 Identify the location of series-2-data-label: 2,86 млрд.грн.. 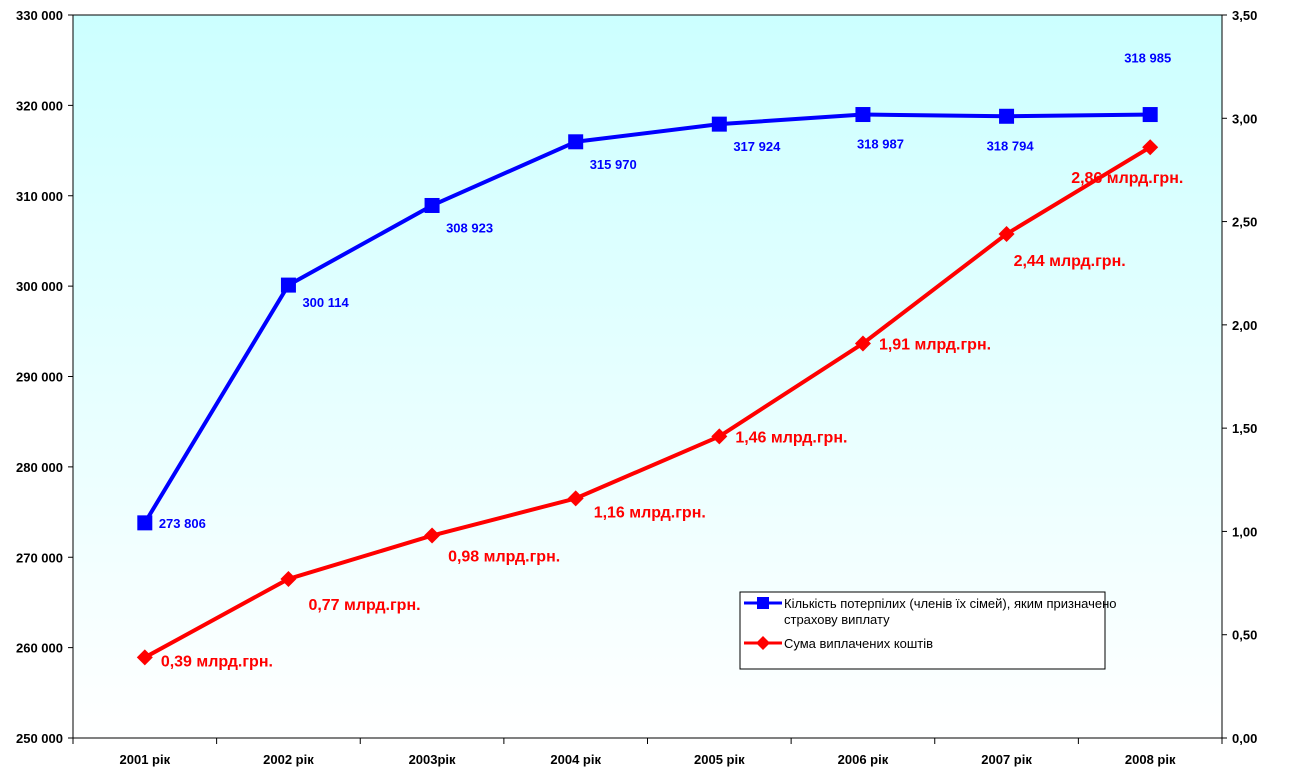
(1127, 178).